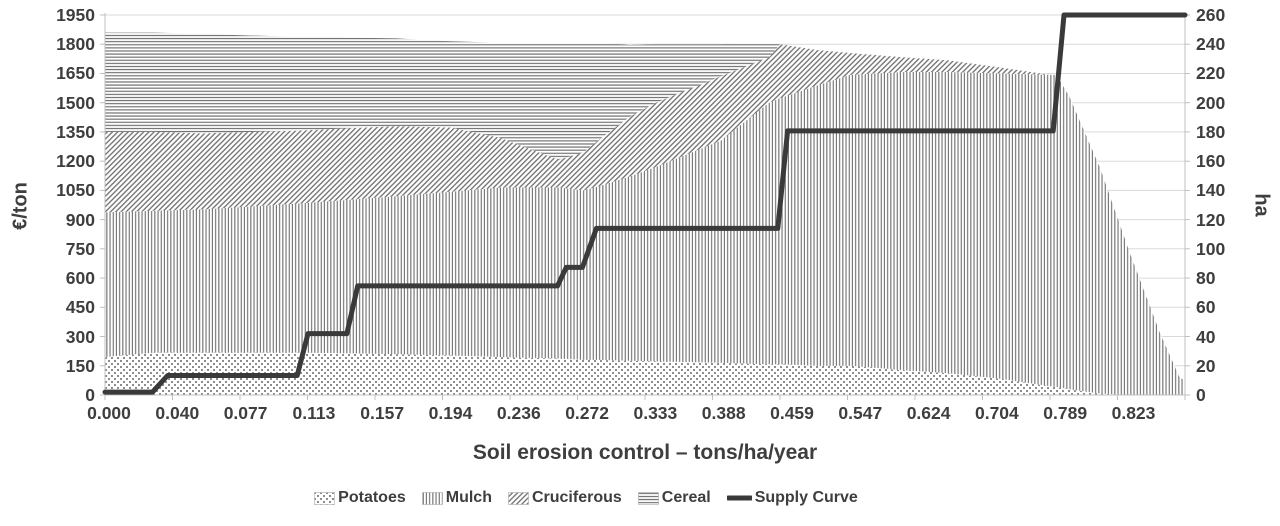  I want to click on y-right-tick-label: 40, so click(1206, 336).